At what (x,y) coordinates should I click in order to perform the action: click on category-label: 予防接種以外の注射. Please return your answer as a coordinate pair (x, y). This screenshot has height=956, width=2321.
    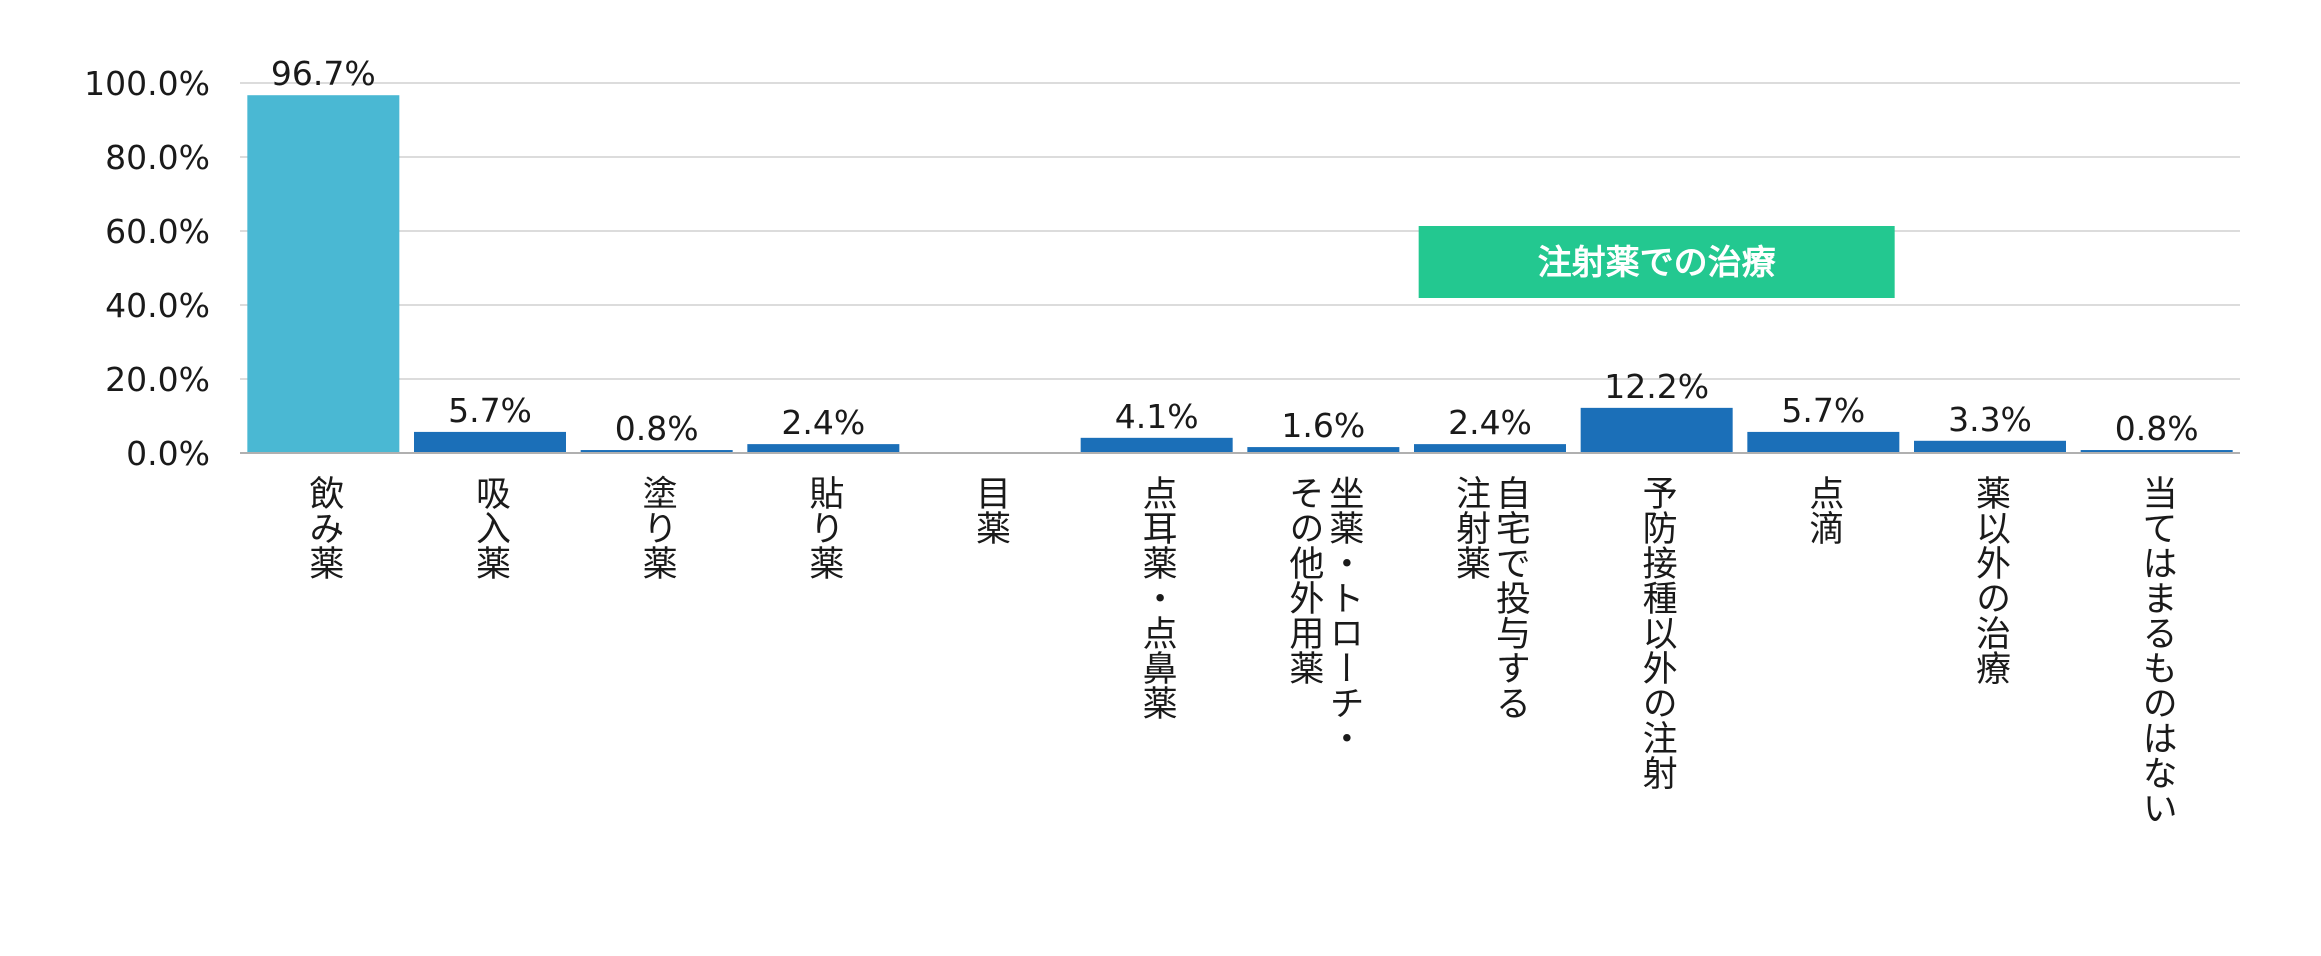
    Looking at the image, I should click on (1657, 632).